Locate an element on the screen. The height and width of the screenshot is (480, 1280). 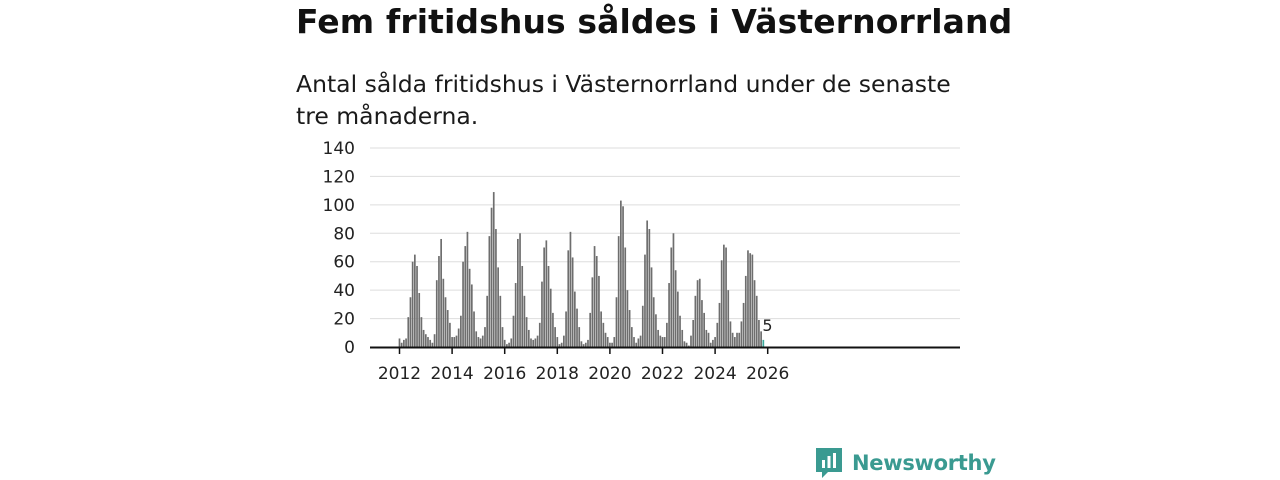
x-tick-label: 2022 is located at coordinates (662, 374).